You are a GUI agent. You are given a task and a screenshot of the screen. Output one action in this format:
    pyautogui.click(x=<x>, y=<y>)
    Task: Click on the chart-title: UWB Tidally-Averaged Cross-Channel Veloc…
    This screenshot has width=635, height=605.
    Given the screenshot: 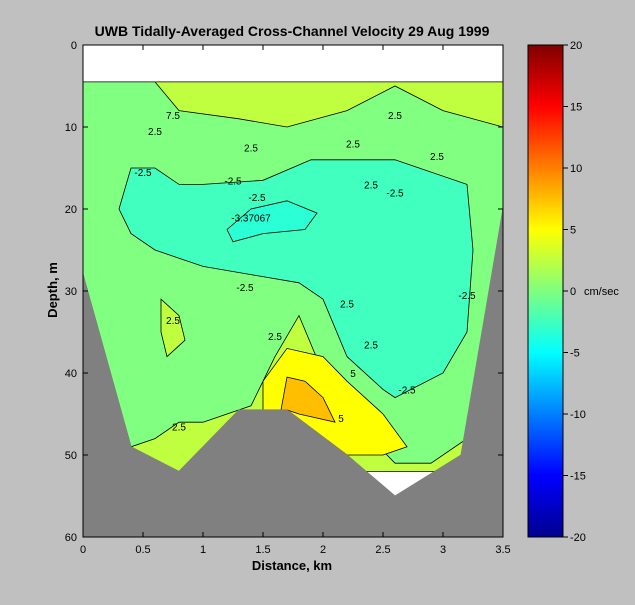 What is the action you would take?
    pyautogui.click(x=292, y=31)
    